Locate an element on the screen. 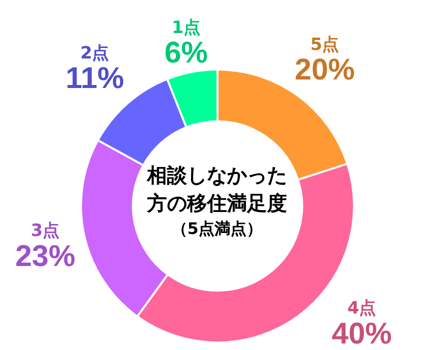 The height and width of the screenshot is (350, 435). slice-label: 1点 is located at coordinates (186, 28).